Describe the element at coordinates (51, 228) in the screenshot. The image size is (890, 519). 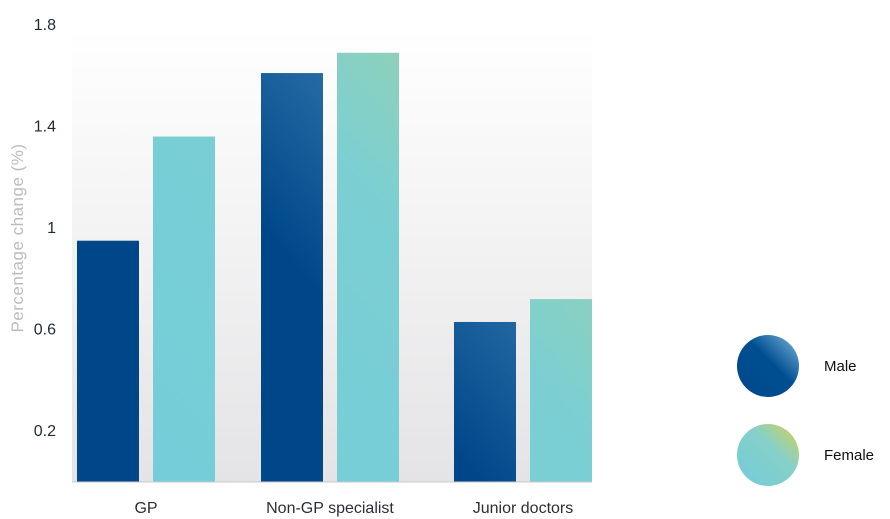
I see `y-tick-label: 1` at that location.